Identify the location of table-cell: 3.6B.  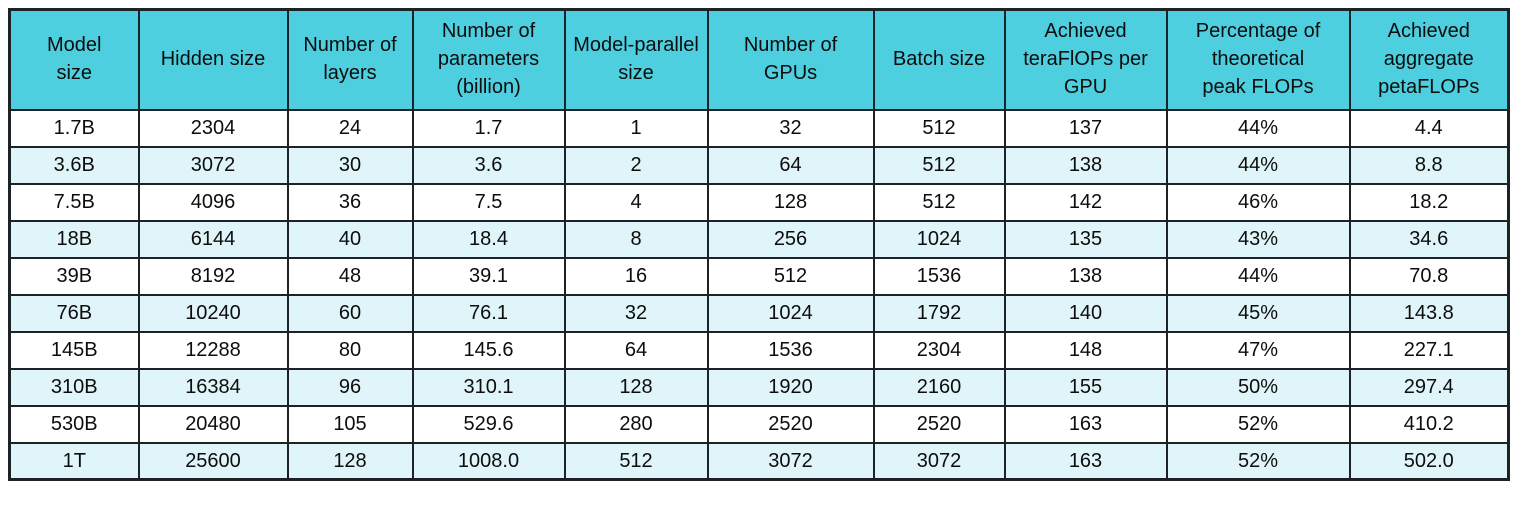
(74, 165).